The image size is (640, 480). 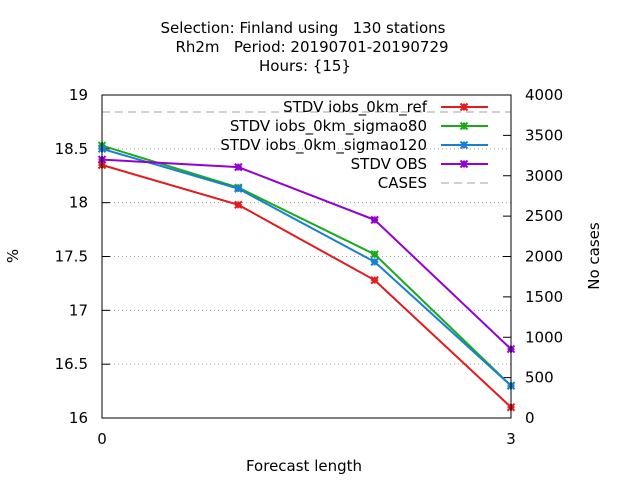 What do you see at coordinates (71, 364) in the screenshot?
I see `y-tick-label: 16.5` at bounding box center [71, 364].